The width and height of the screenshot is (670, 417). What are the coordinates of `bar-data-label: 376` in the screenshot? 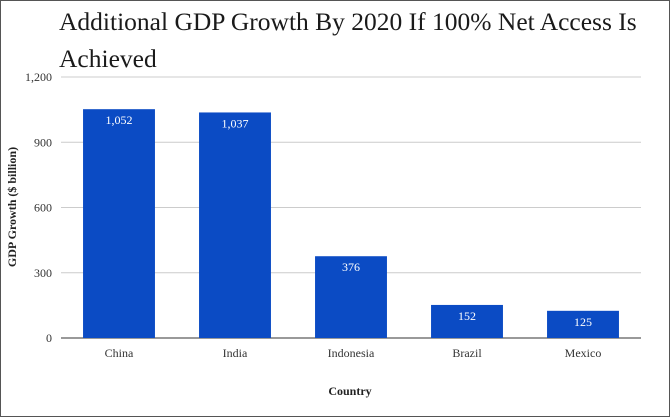 It's located at (351, 267).